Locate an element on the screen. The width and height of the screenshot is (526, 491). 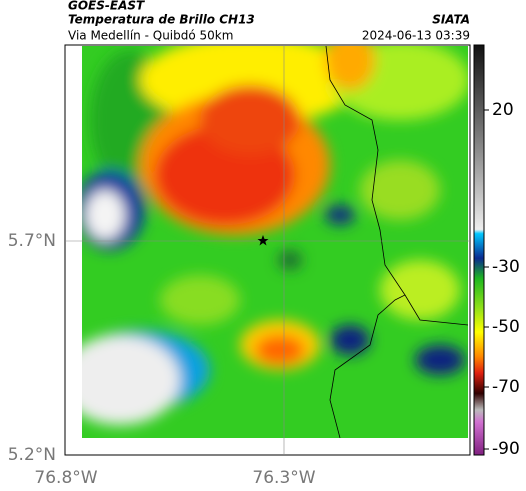
timestamp: 2024-06-13 03:39 is located at coordinates (416, 36).